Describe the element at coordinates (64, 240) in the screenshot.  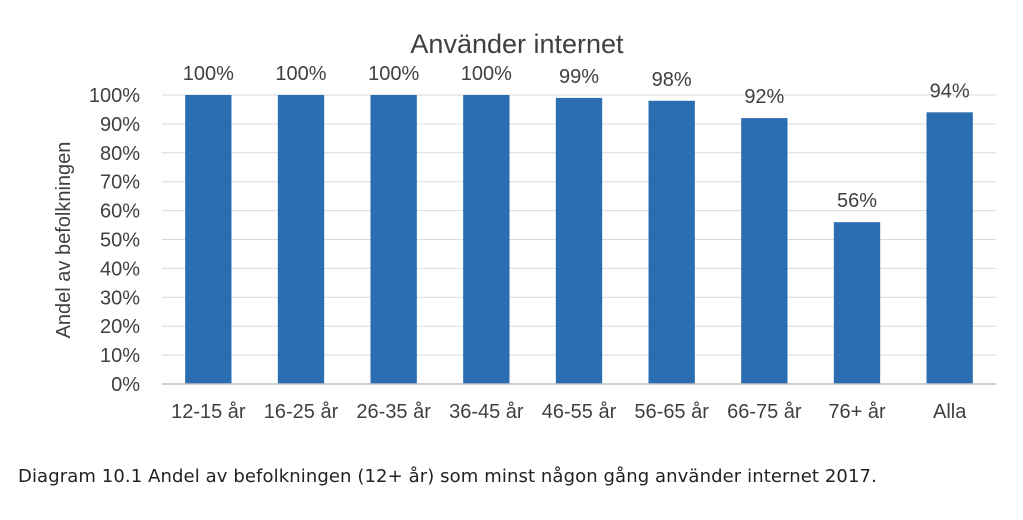
I see `y-axis-label: Andel av befolkningen` at that location.